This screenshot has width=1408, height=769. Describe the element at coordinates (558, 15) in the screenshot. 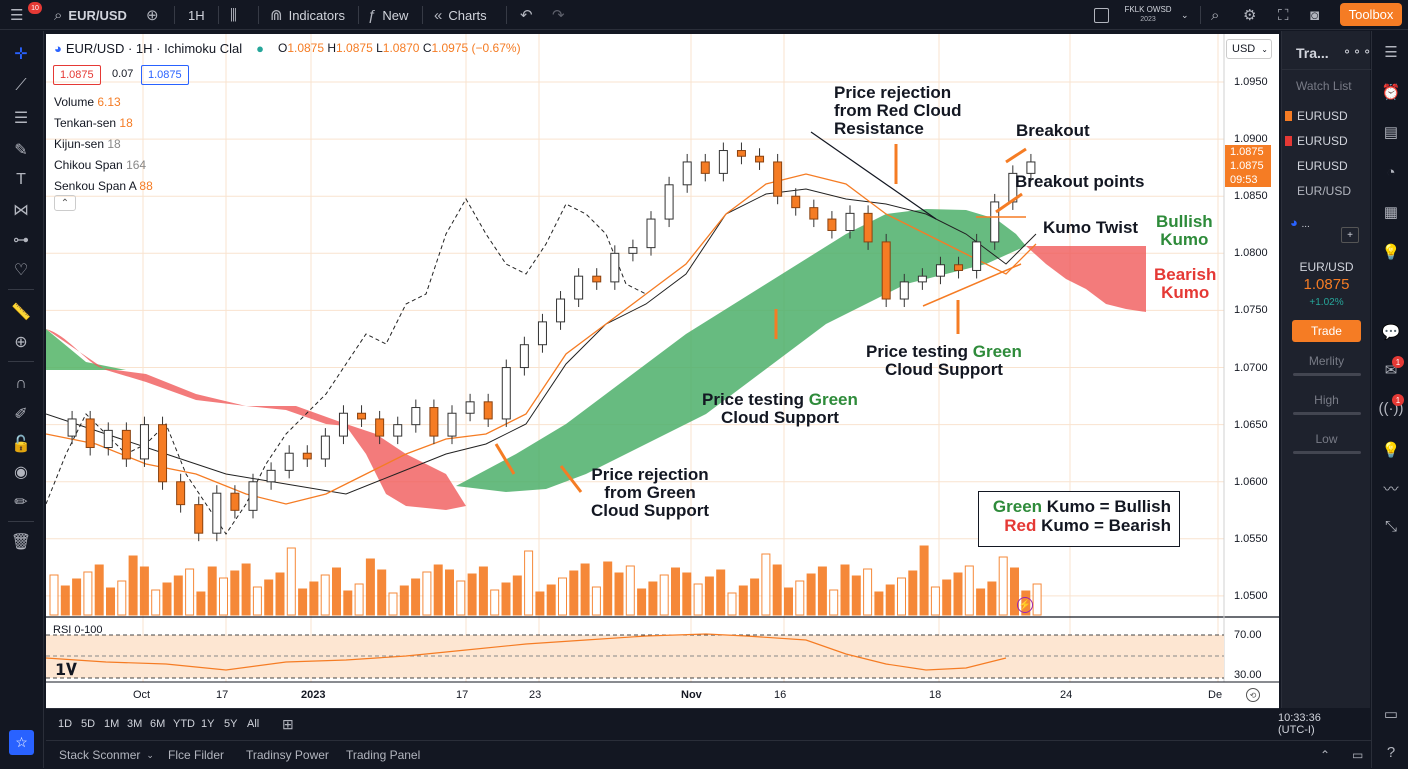

I see `redo-button: ↷` at that location.